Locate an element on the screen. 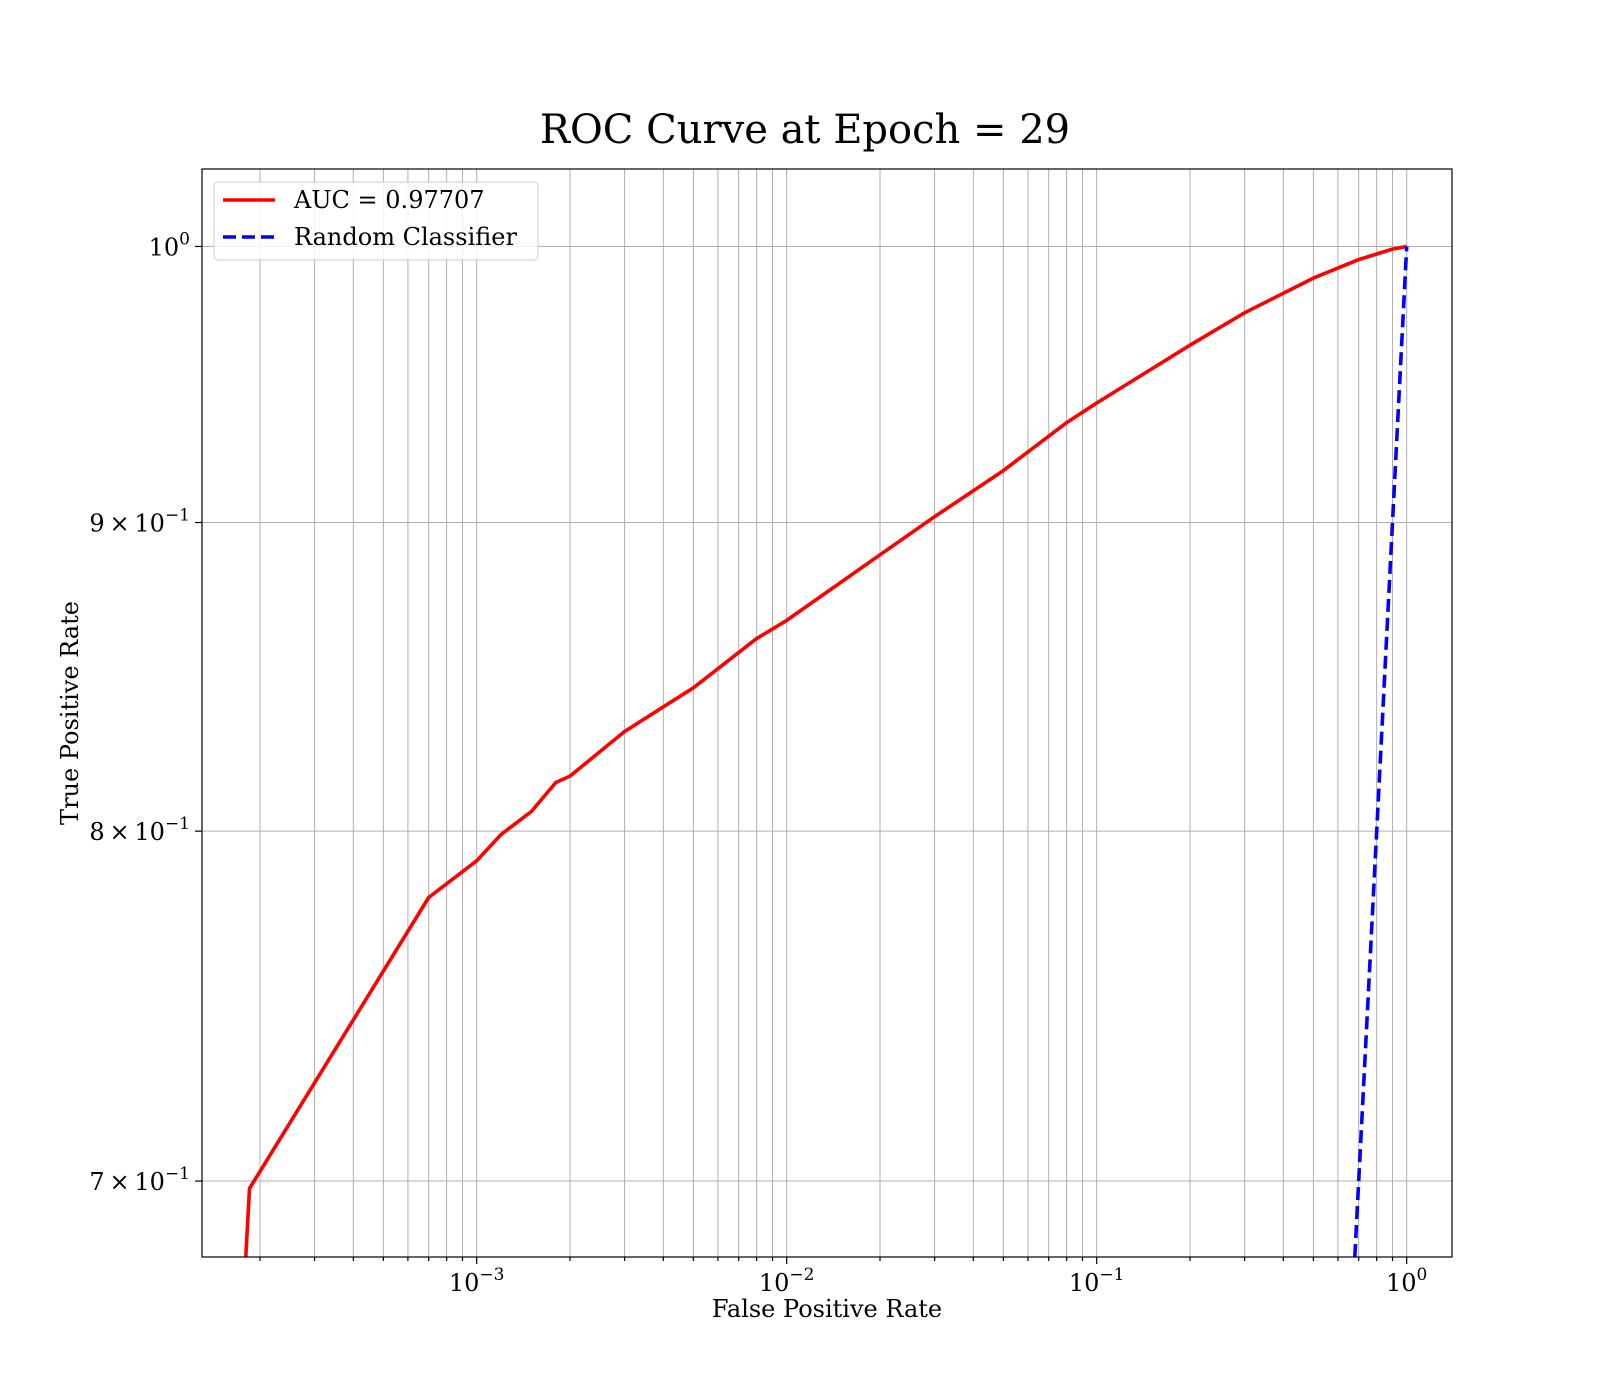 This screenshot has width=1600, height=1400. x-tick-label: 10⁻¹ is located at coordinates (1097, 1281).